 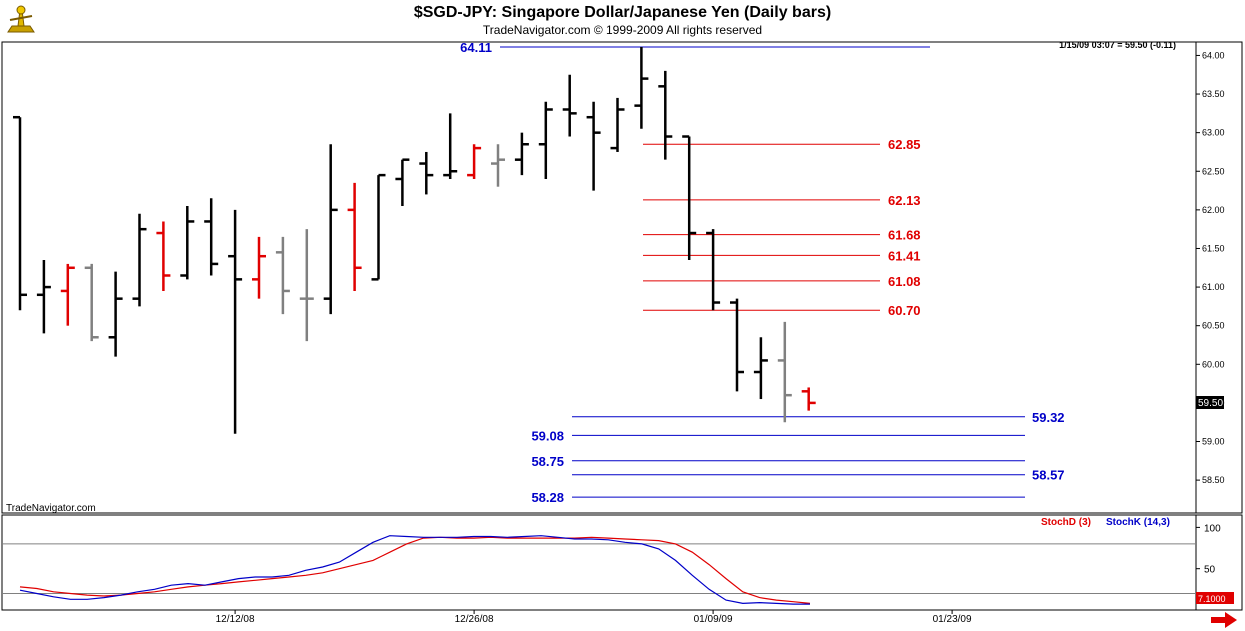 I want to click on fib-level-label: 61.08, so click(x=904, y=281).